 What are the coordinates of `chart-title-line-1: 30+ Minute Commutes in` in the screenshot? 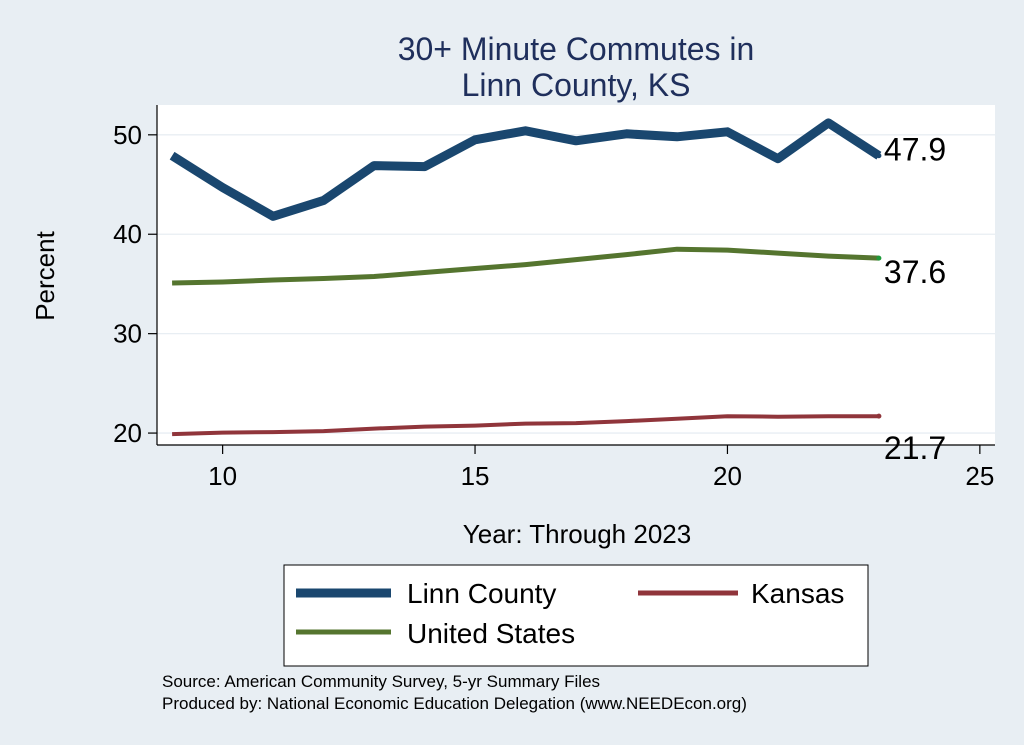 It's located at (576, 49).